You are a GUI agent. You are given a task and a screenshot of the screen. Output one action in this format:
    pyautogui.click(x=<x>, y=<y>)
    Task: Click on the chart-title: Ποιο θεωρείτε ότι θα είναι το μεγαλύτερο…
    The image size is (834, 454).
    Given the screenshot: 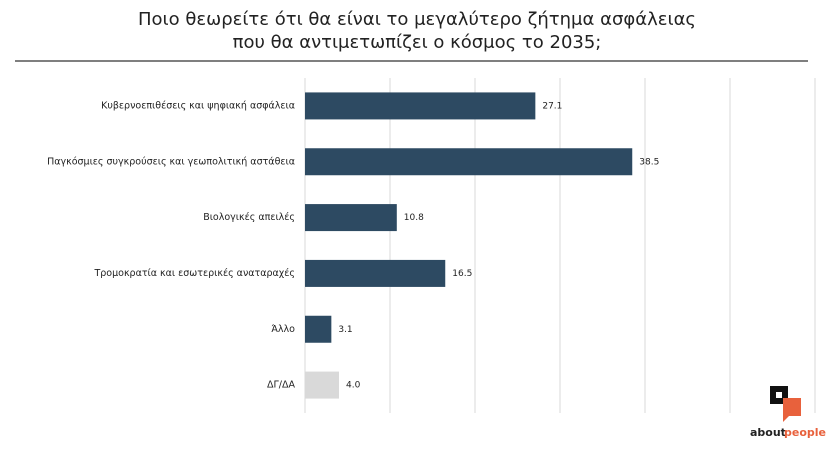 What is the action you would take?
    pyautogui.click(x=417, y=19)
    